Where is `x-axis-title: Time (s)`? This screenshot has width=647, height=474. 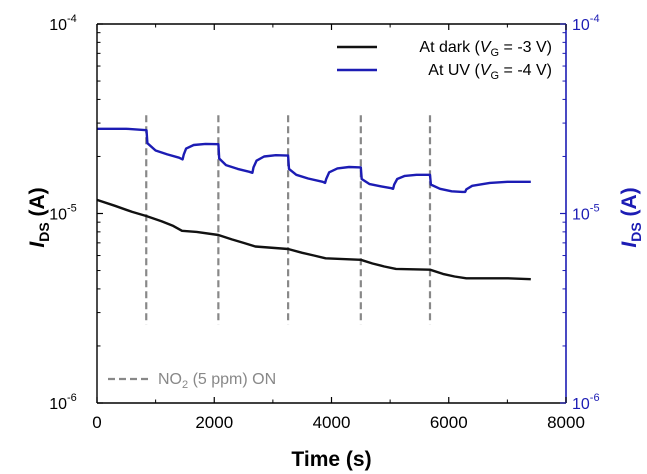
x-axis-title: Time (s) is located at coordinates (331, 459).